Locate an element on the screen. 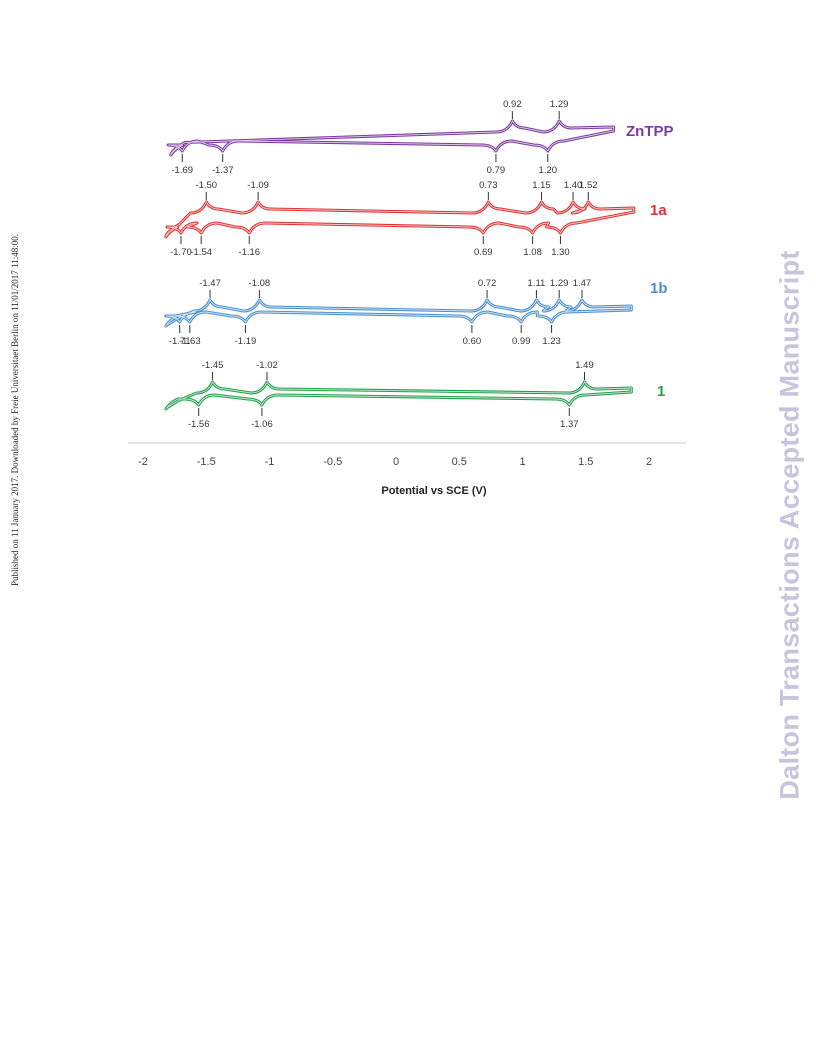 Image resolution: width=816 pixels, height=1056 pixels. x-tick-label: -1 is located at coordinates (270, 462).